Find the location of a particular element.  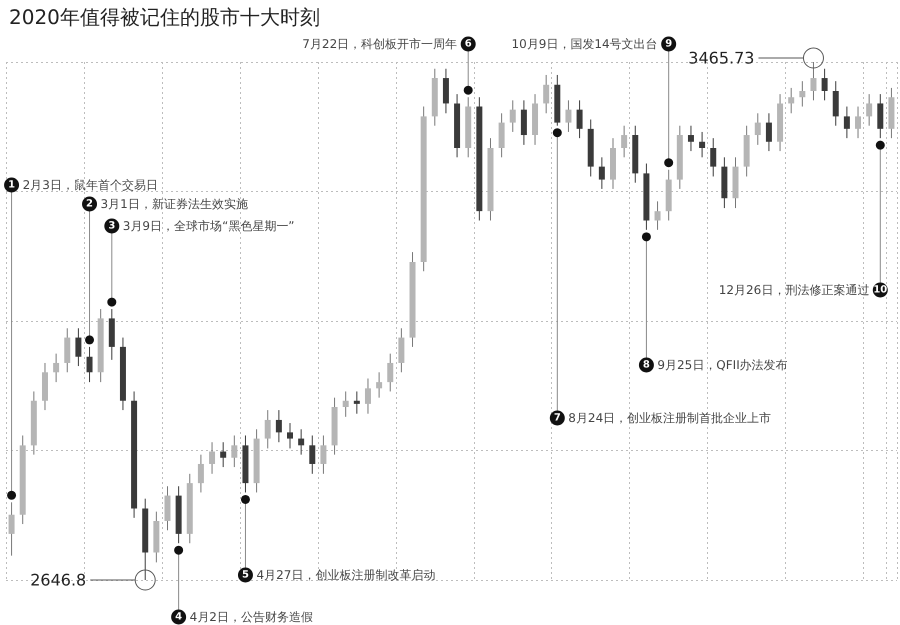

annotation: 4月27日，创业板注册制改革启动 is located at coordinates (346, 575).